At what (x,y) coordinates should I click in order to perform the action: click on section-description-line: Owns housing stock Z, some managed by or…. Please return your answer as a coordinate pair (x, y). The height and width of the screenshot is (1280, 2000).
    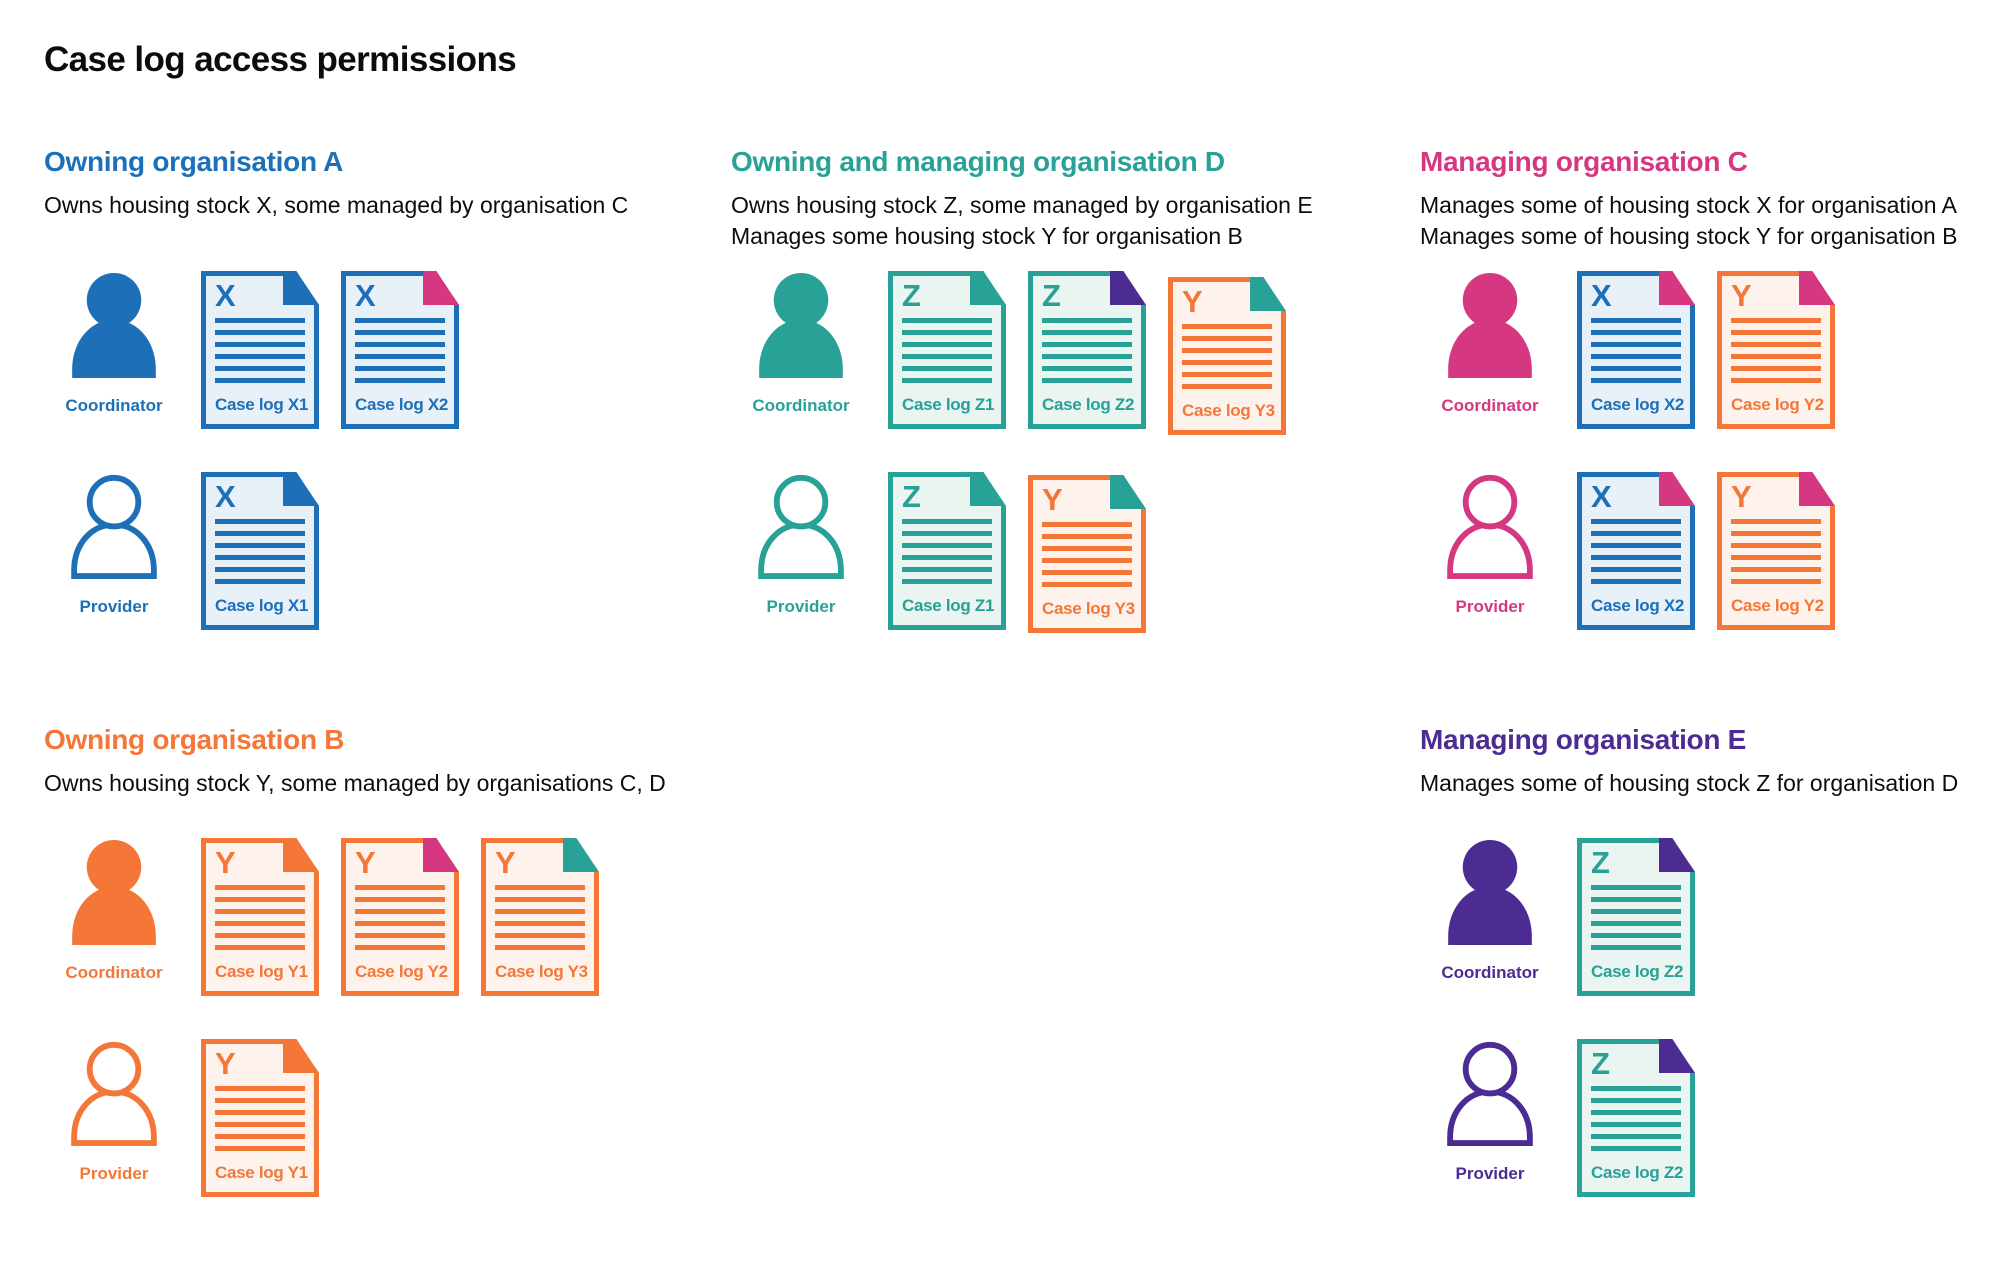
    Looking at the image, I should click on (1022, 205).